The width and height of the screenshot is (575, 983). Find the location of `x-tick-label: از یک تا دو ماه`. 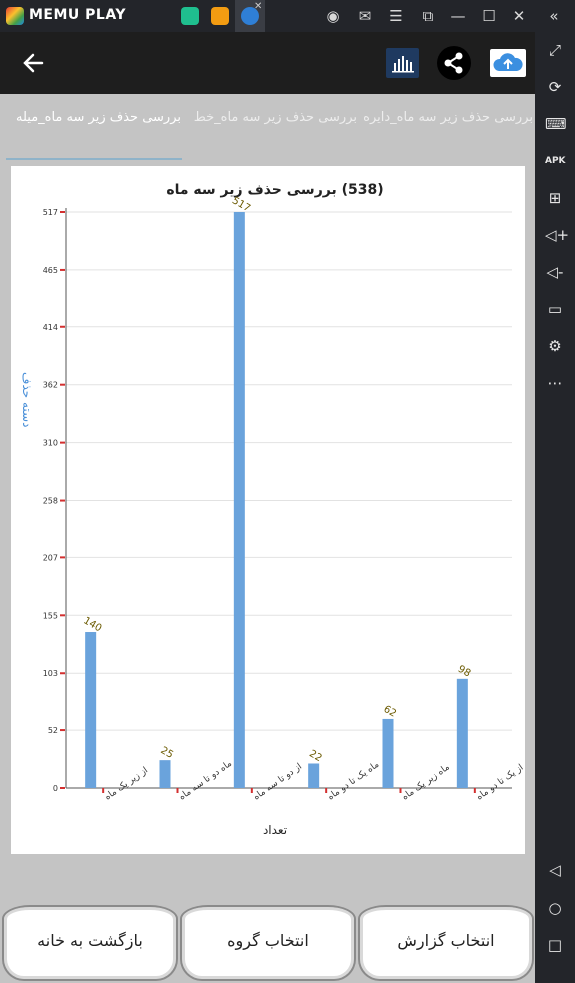

x-tick-label: از یک تا دو ماه is located at coordinates (500, 783).